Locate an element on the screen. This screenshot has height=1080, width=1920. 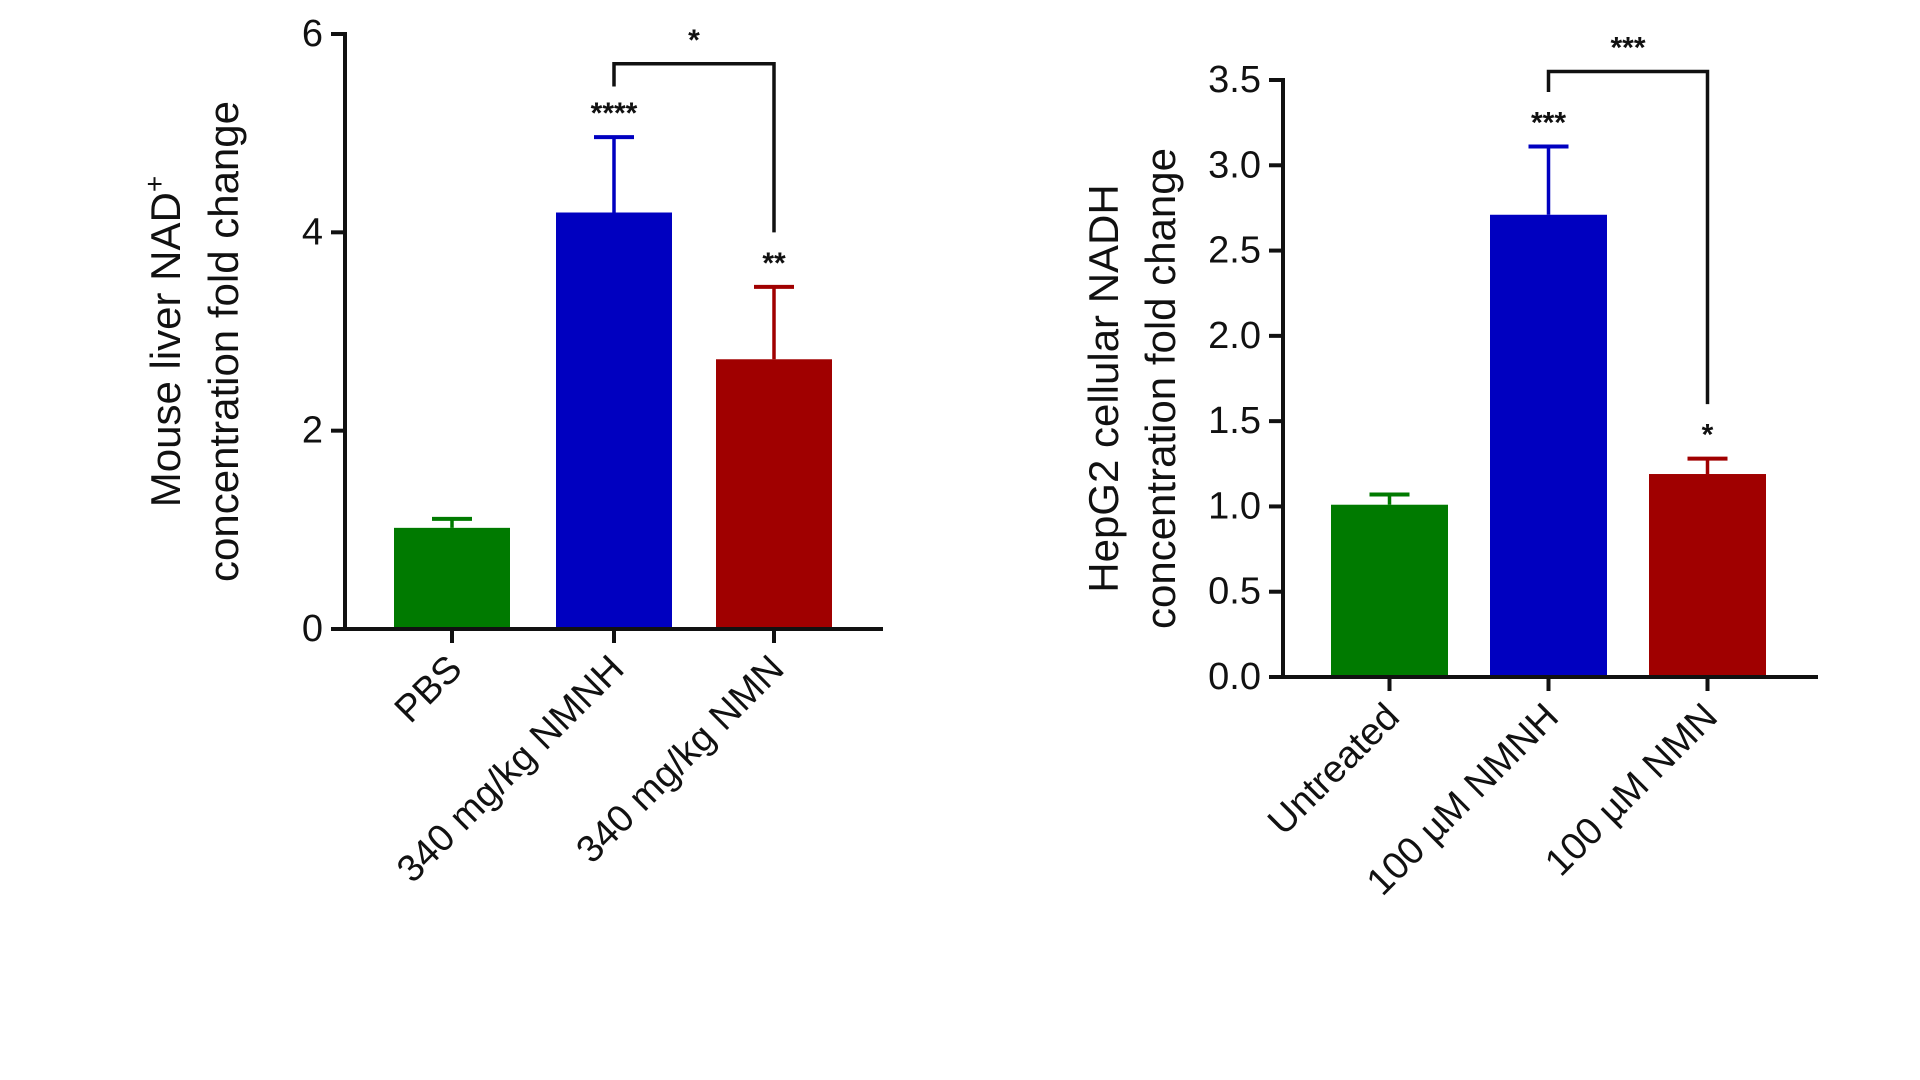
y-tick-label-1: 0 is located at coordinates (312, 629).